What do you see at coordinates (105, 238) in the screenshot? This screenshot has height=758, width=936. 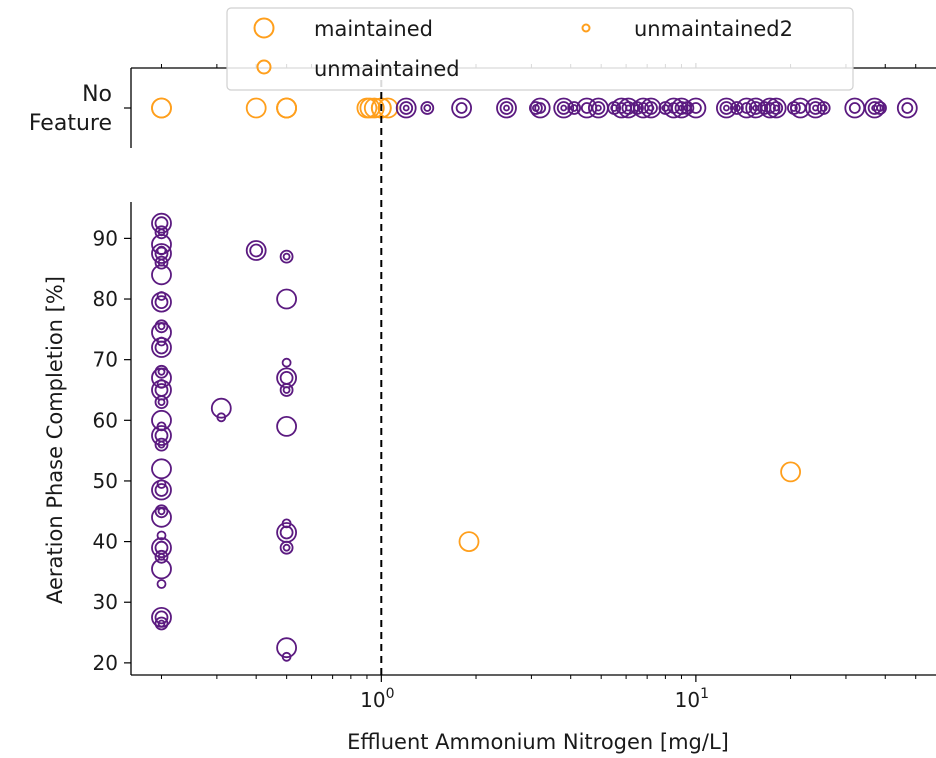 I see `y-tick-label: 90` at bounding box center [105, 238].